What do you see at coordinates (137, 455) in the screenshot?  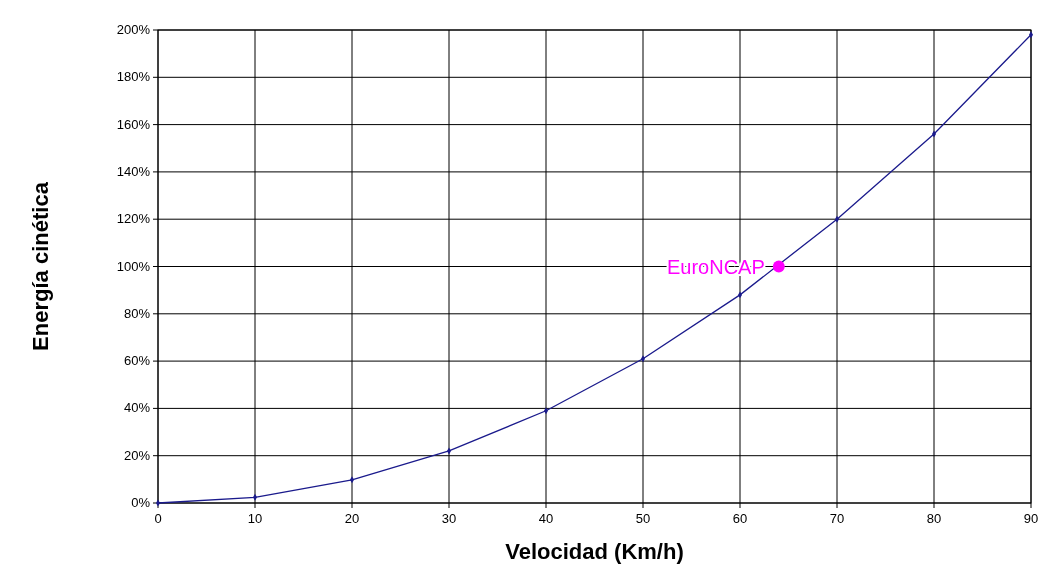 I see `y-tick-label: 20%` at bounding box center [137, 455].